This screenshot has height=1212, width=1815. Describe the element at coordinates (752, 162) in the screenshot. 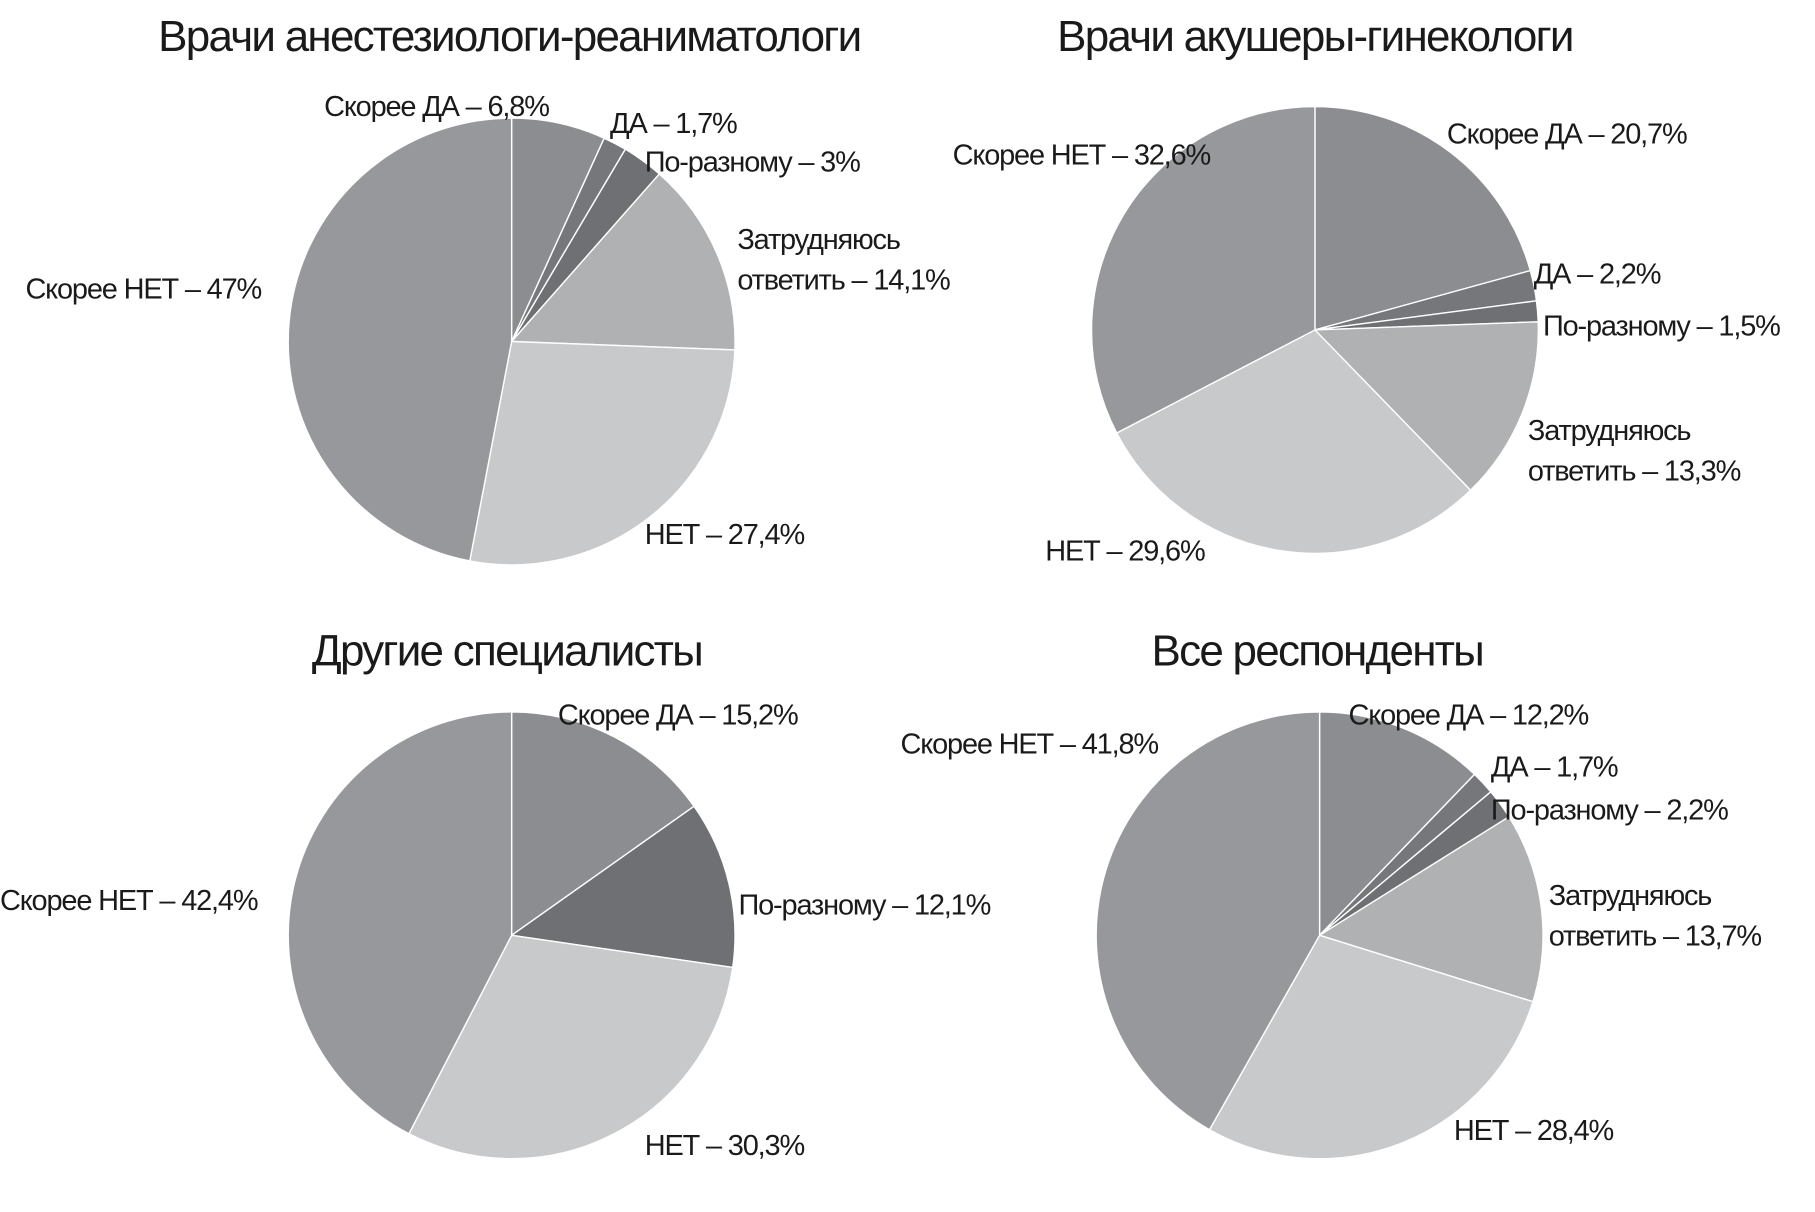

I see `slice-label: По-разному – 3%` at that location.